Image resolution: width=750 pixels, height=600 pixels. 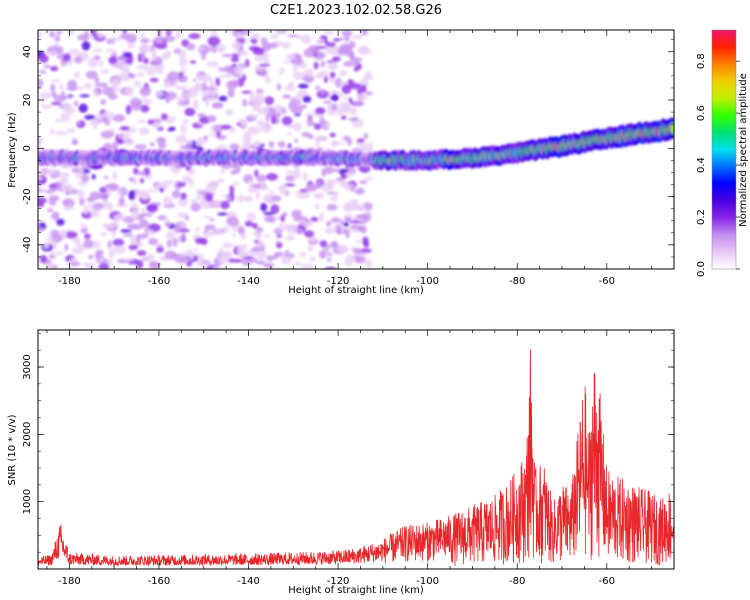 What do you see at coordinates (427, 581) in the screenshot?
I see `x-tick-label: -100` at bounding box center [427, 581].